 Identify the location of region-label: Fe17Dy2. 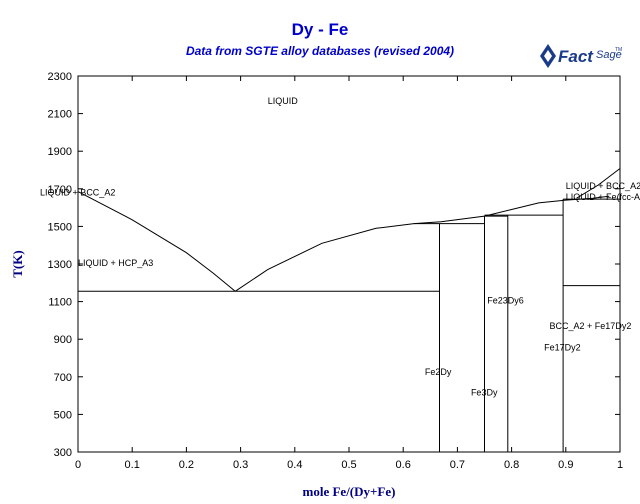
(562, 347).